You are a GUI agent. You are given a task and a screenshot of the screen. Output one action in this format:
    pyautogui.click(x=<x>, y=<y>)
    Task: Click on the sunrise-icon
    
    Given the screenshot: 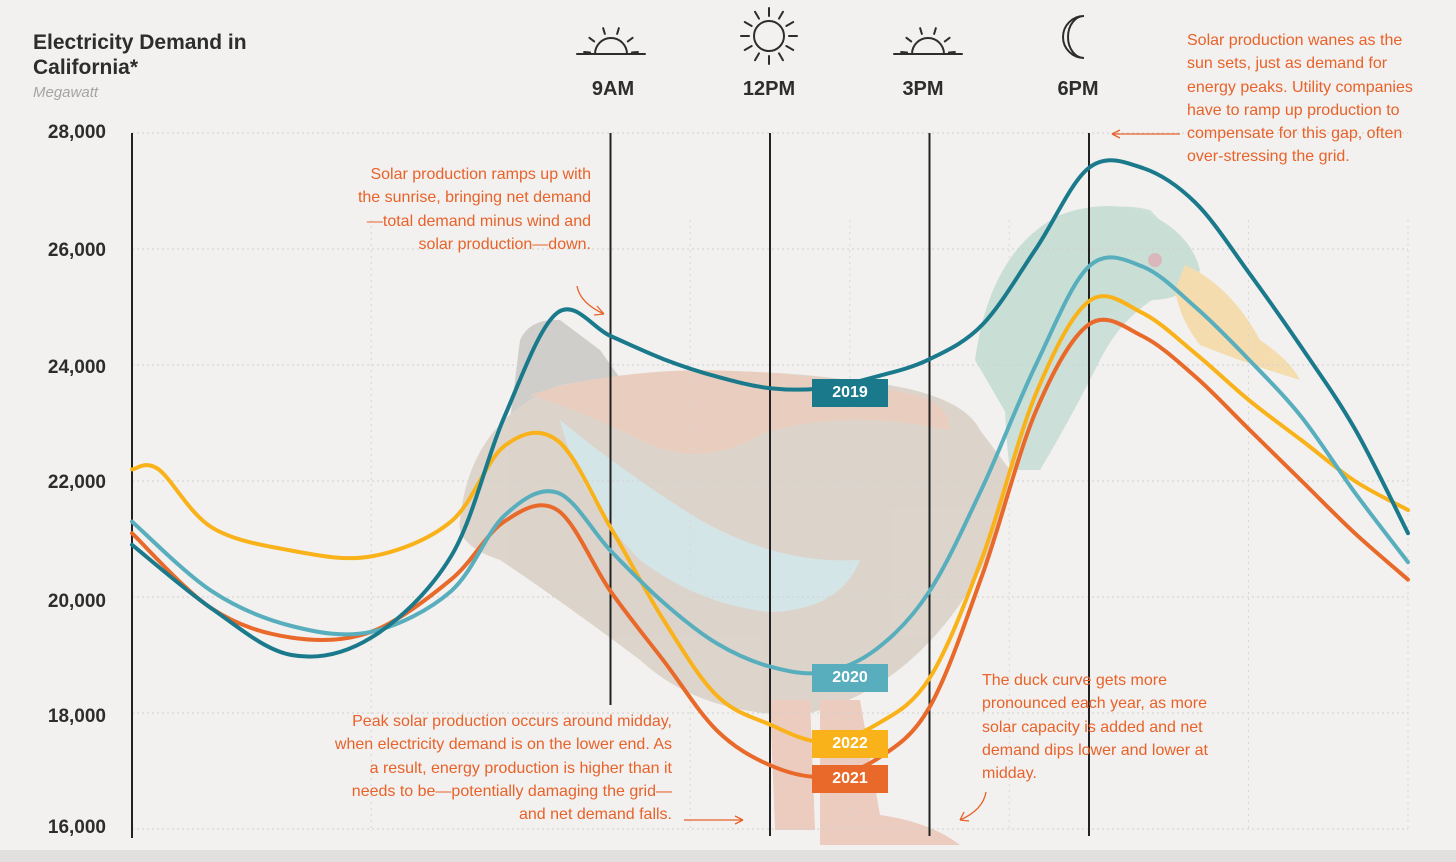 What is the action you would take?
    pyautogui.click(x=611, y=41)
    